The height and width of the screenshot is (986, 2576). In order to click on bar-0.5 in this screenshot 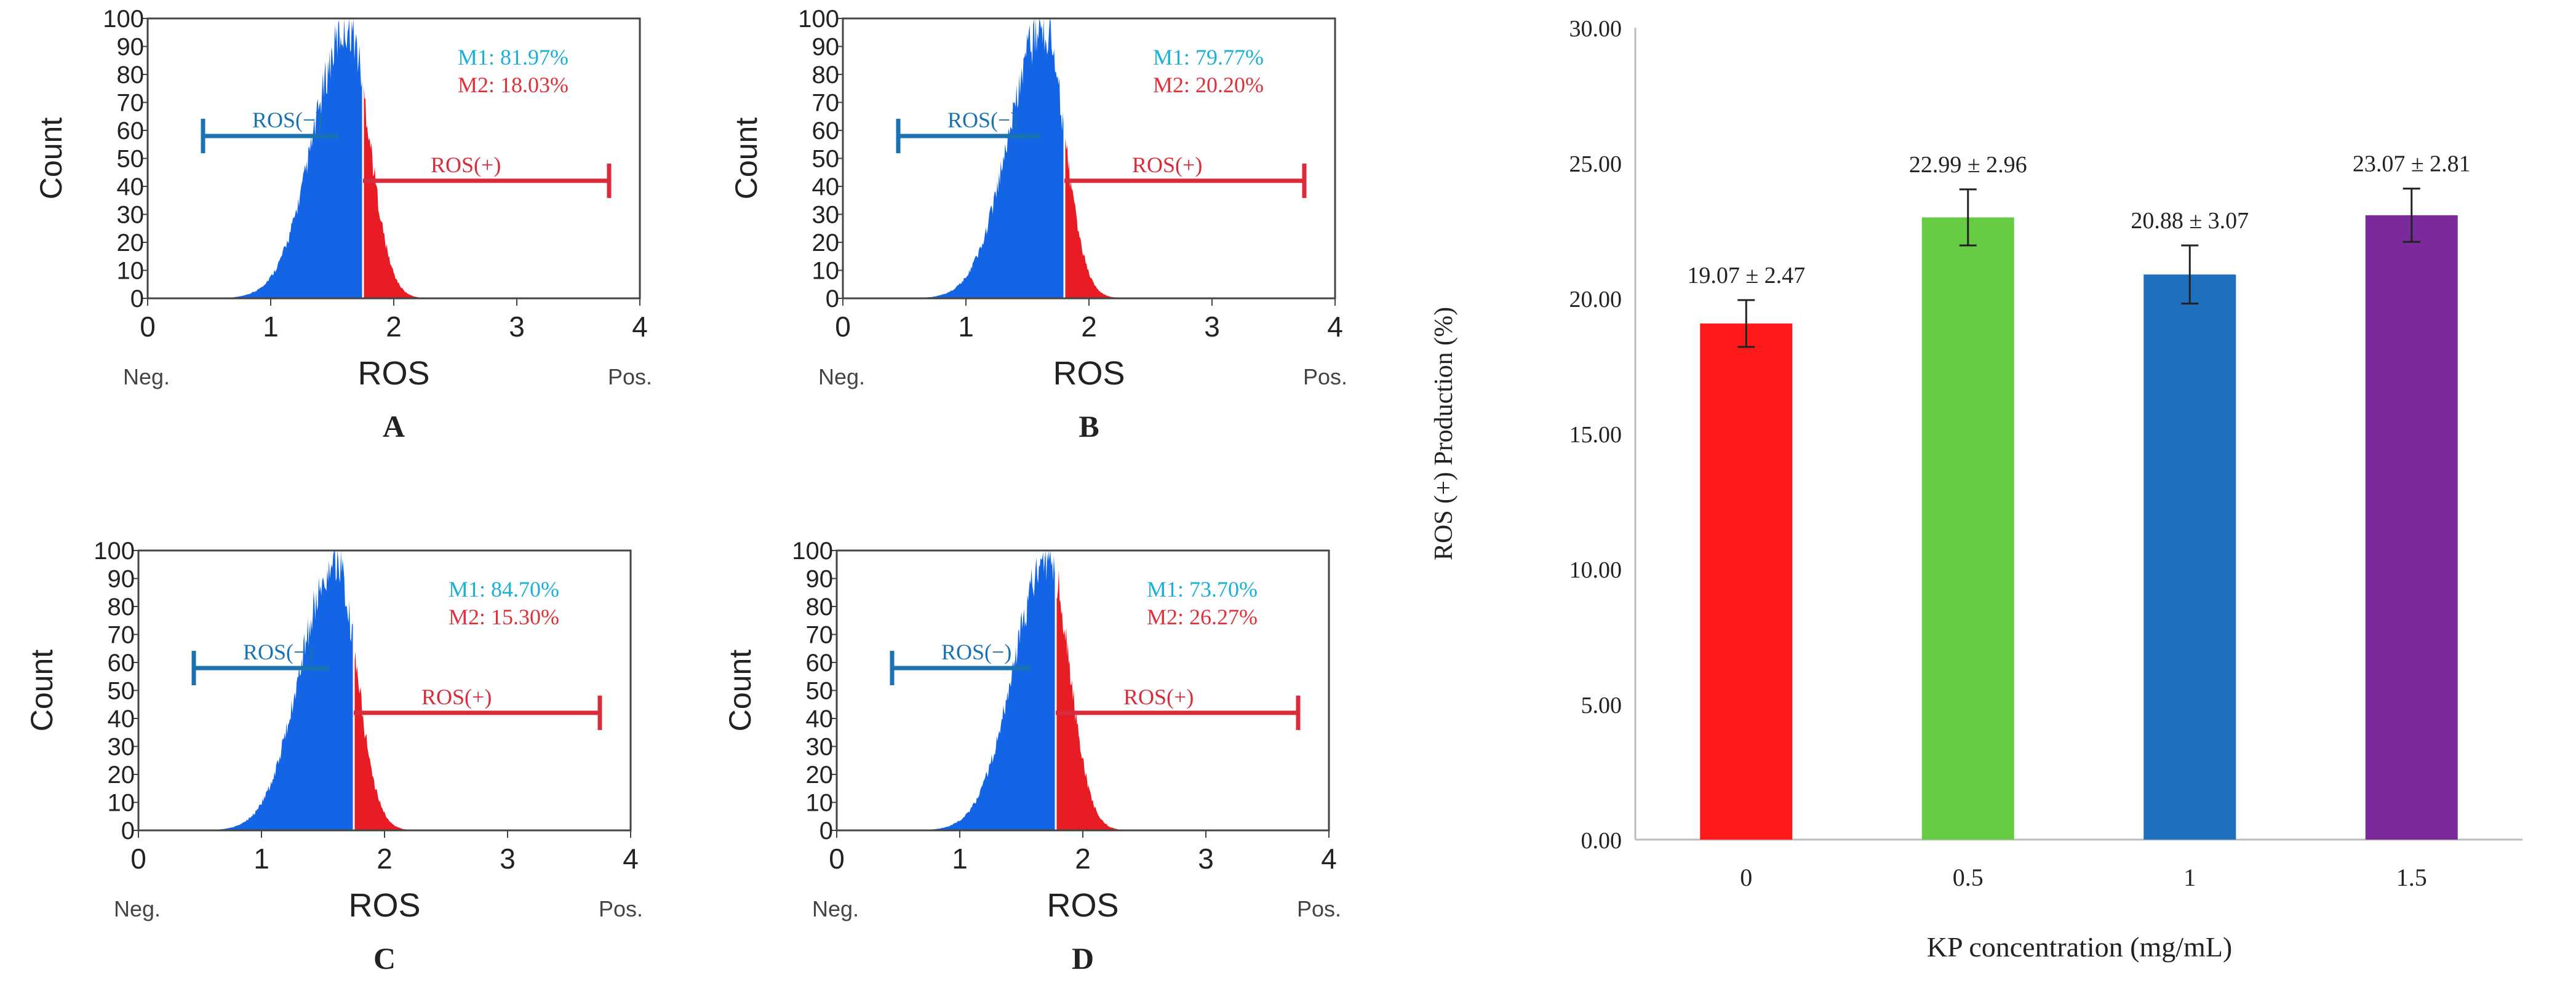, I will do `click(1967, 528)`.